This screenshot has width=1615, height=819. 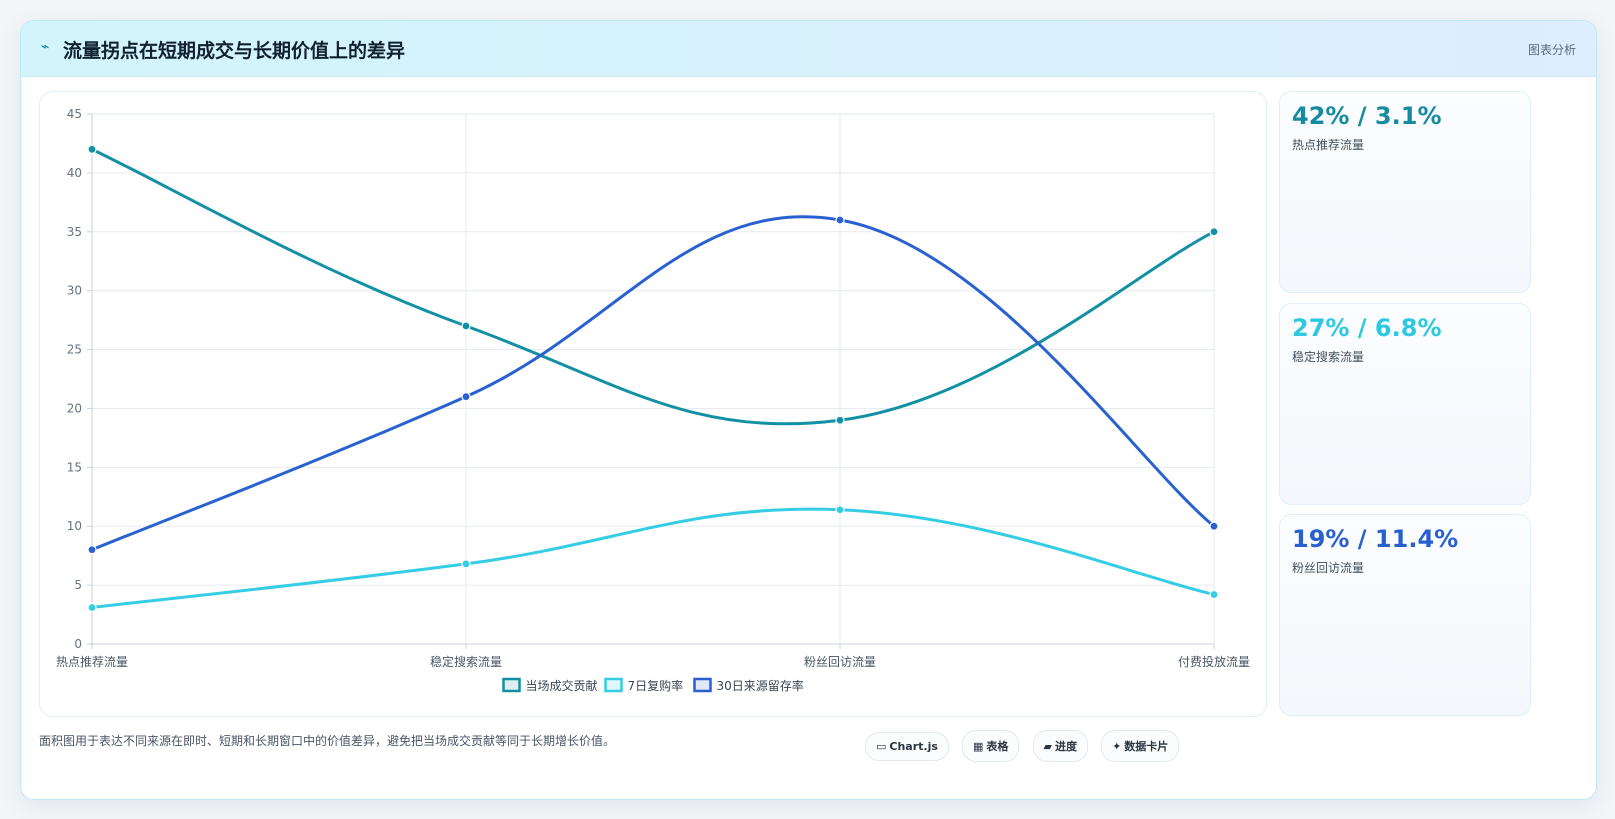 What do you see at coordinates (1367, 116) in the screenshot?
I see `stat-value: 42% / 3.1%` at bounding box center [1367, 116].